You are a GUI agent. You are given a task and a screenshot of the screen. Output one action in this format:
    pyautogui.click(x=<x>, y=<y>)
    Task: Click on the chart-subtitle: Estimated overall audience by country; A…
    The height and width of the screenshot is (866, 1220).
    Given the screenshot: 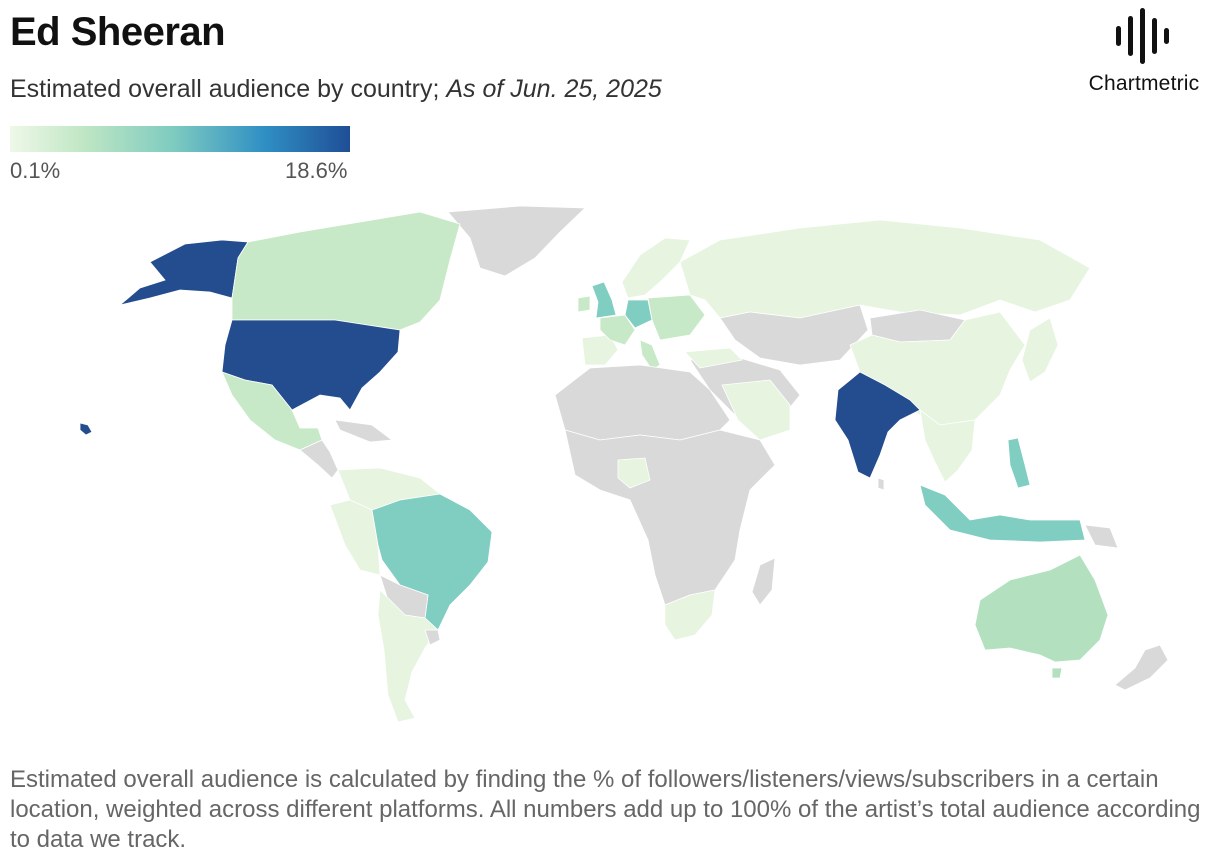 What is the action you would take?
    pyautogui.click(x=336, y=89)
    